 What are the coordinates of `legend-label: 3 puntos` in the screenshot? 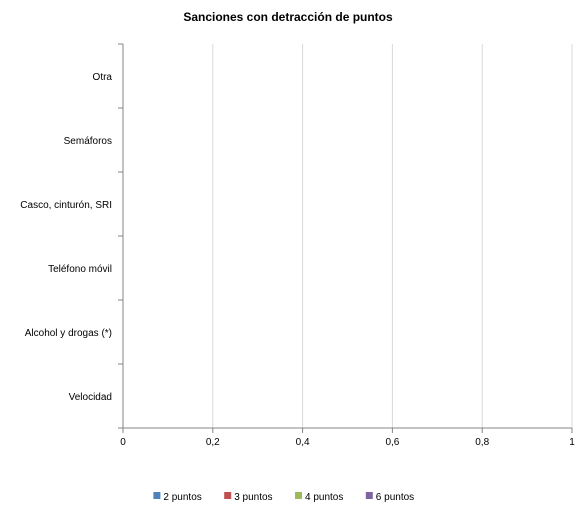 It's located at (253, 497).